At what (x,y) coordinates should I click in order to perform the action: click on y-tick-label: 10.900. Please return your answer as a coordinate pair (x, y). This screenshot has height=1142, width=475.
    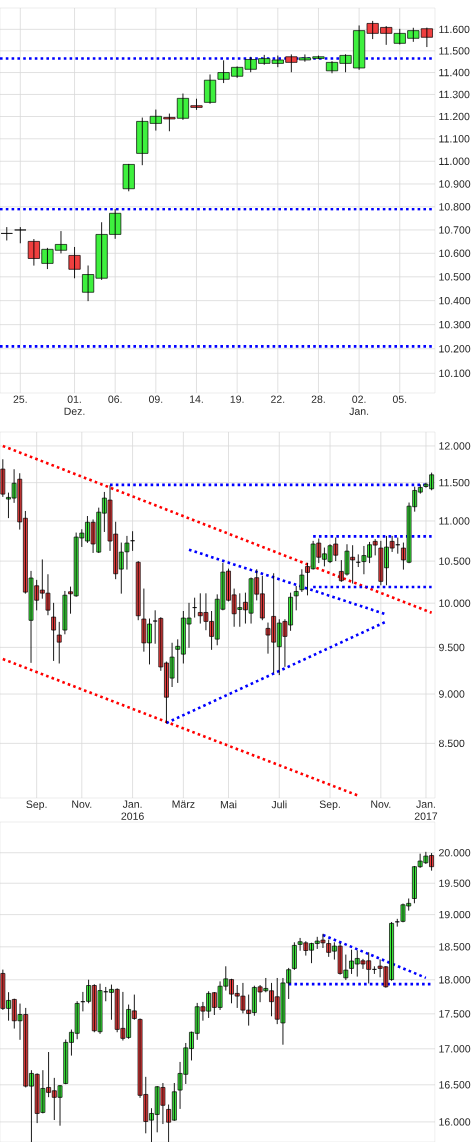
    Looking at the image, I should click on (455, 184).